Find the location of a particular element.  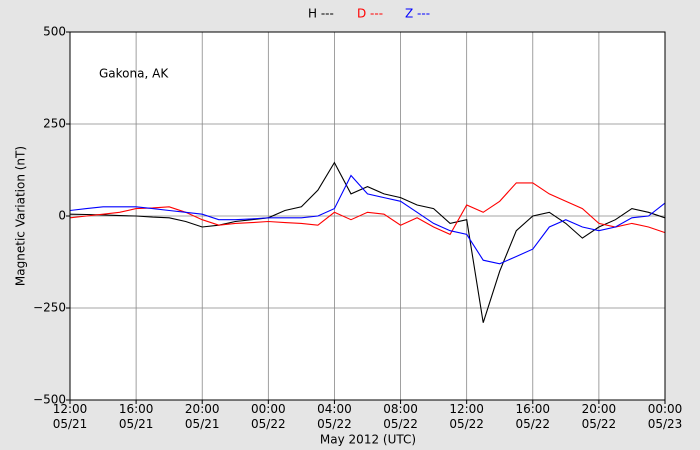

annotation: Gakona, AK is located at coordinates (134, 74).